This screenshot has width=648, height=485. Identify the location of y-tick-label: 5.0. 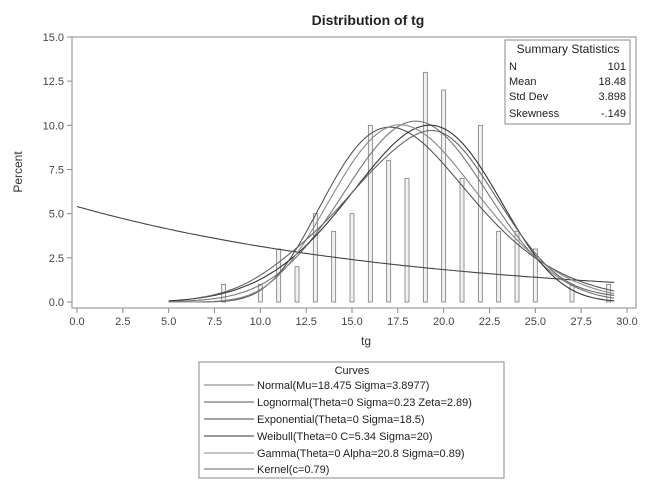
(56, 215).